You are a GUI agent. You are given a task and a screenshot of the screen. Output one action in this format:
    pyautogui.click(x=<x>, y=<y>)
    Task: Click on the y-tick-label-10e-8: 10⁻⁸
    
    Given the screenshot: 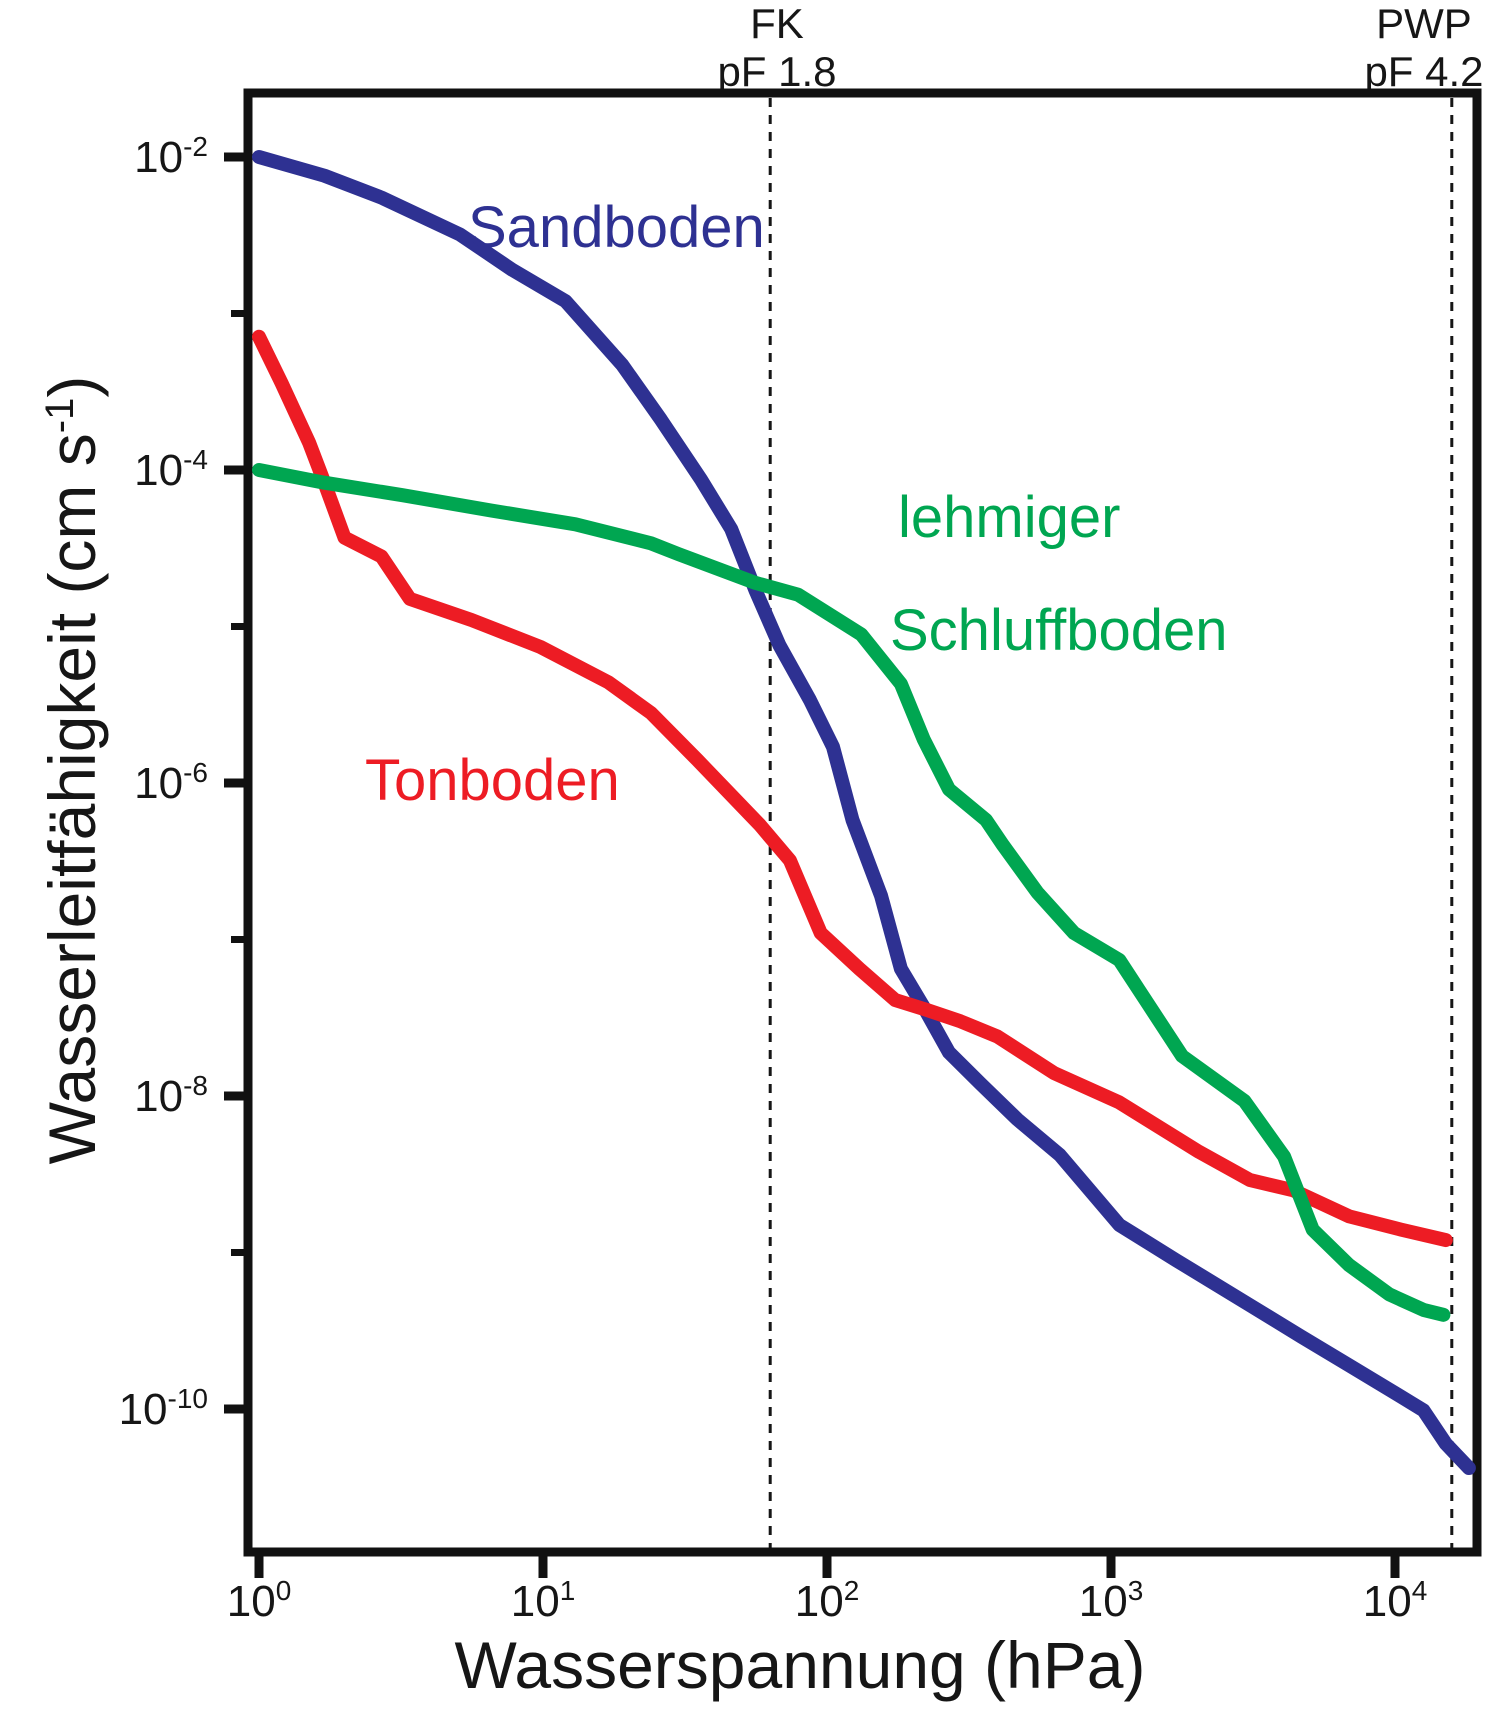 What is the action you would take?
    pyautogui.click(x=171, y=1095)
    